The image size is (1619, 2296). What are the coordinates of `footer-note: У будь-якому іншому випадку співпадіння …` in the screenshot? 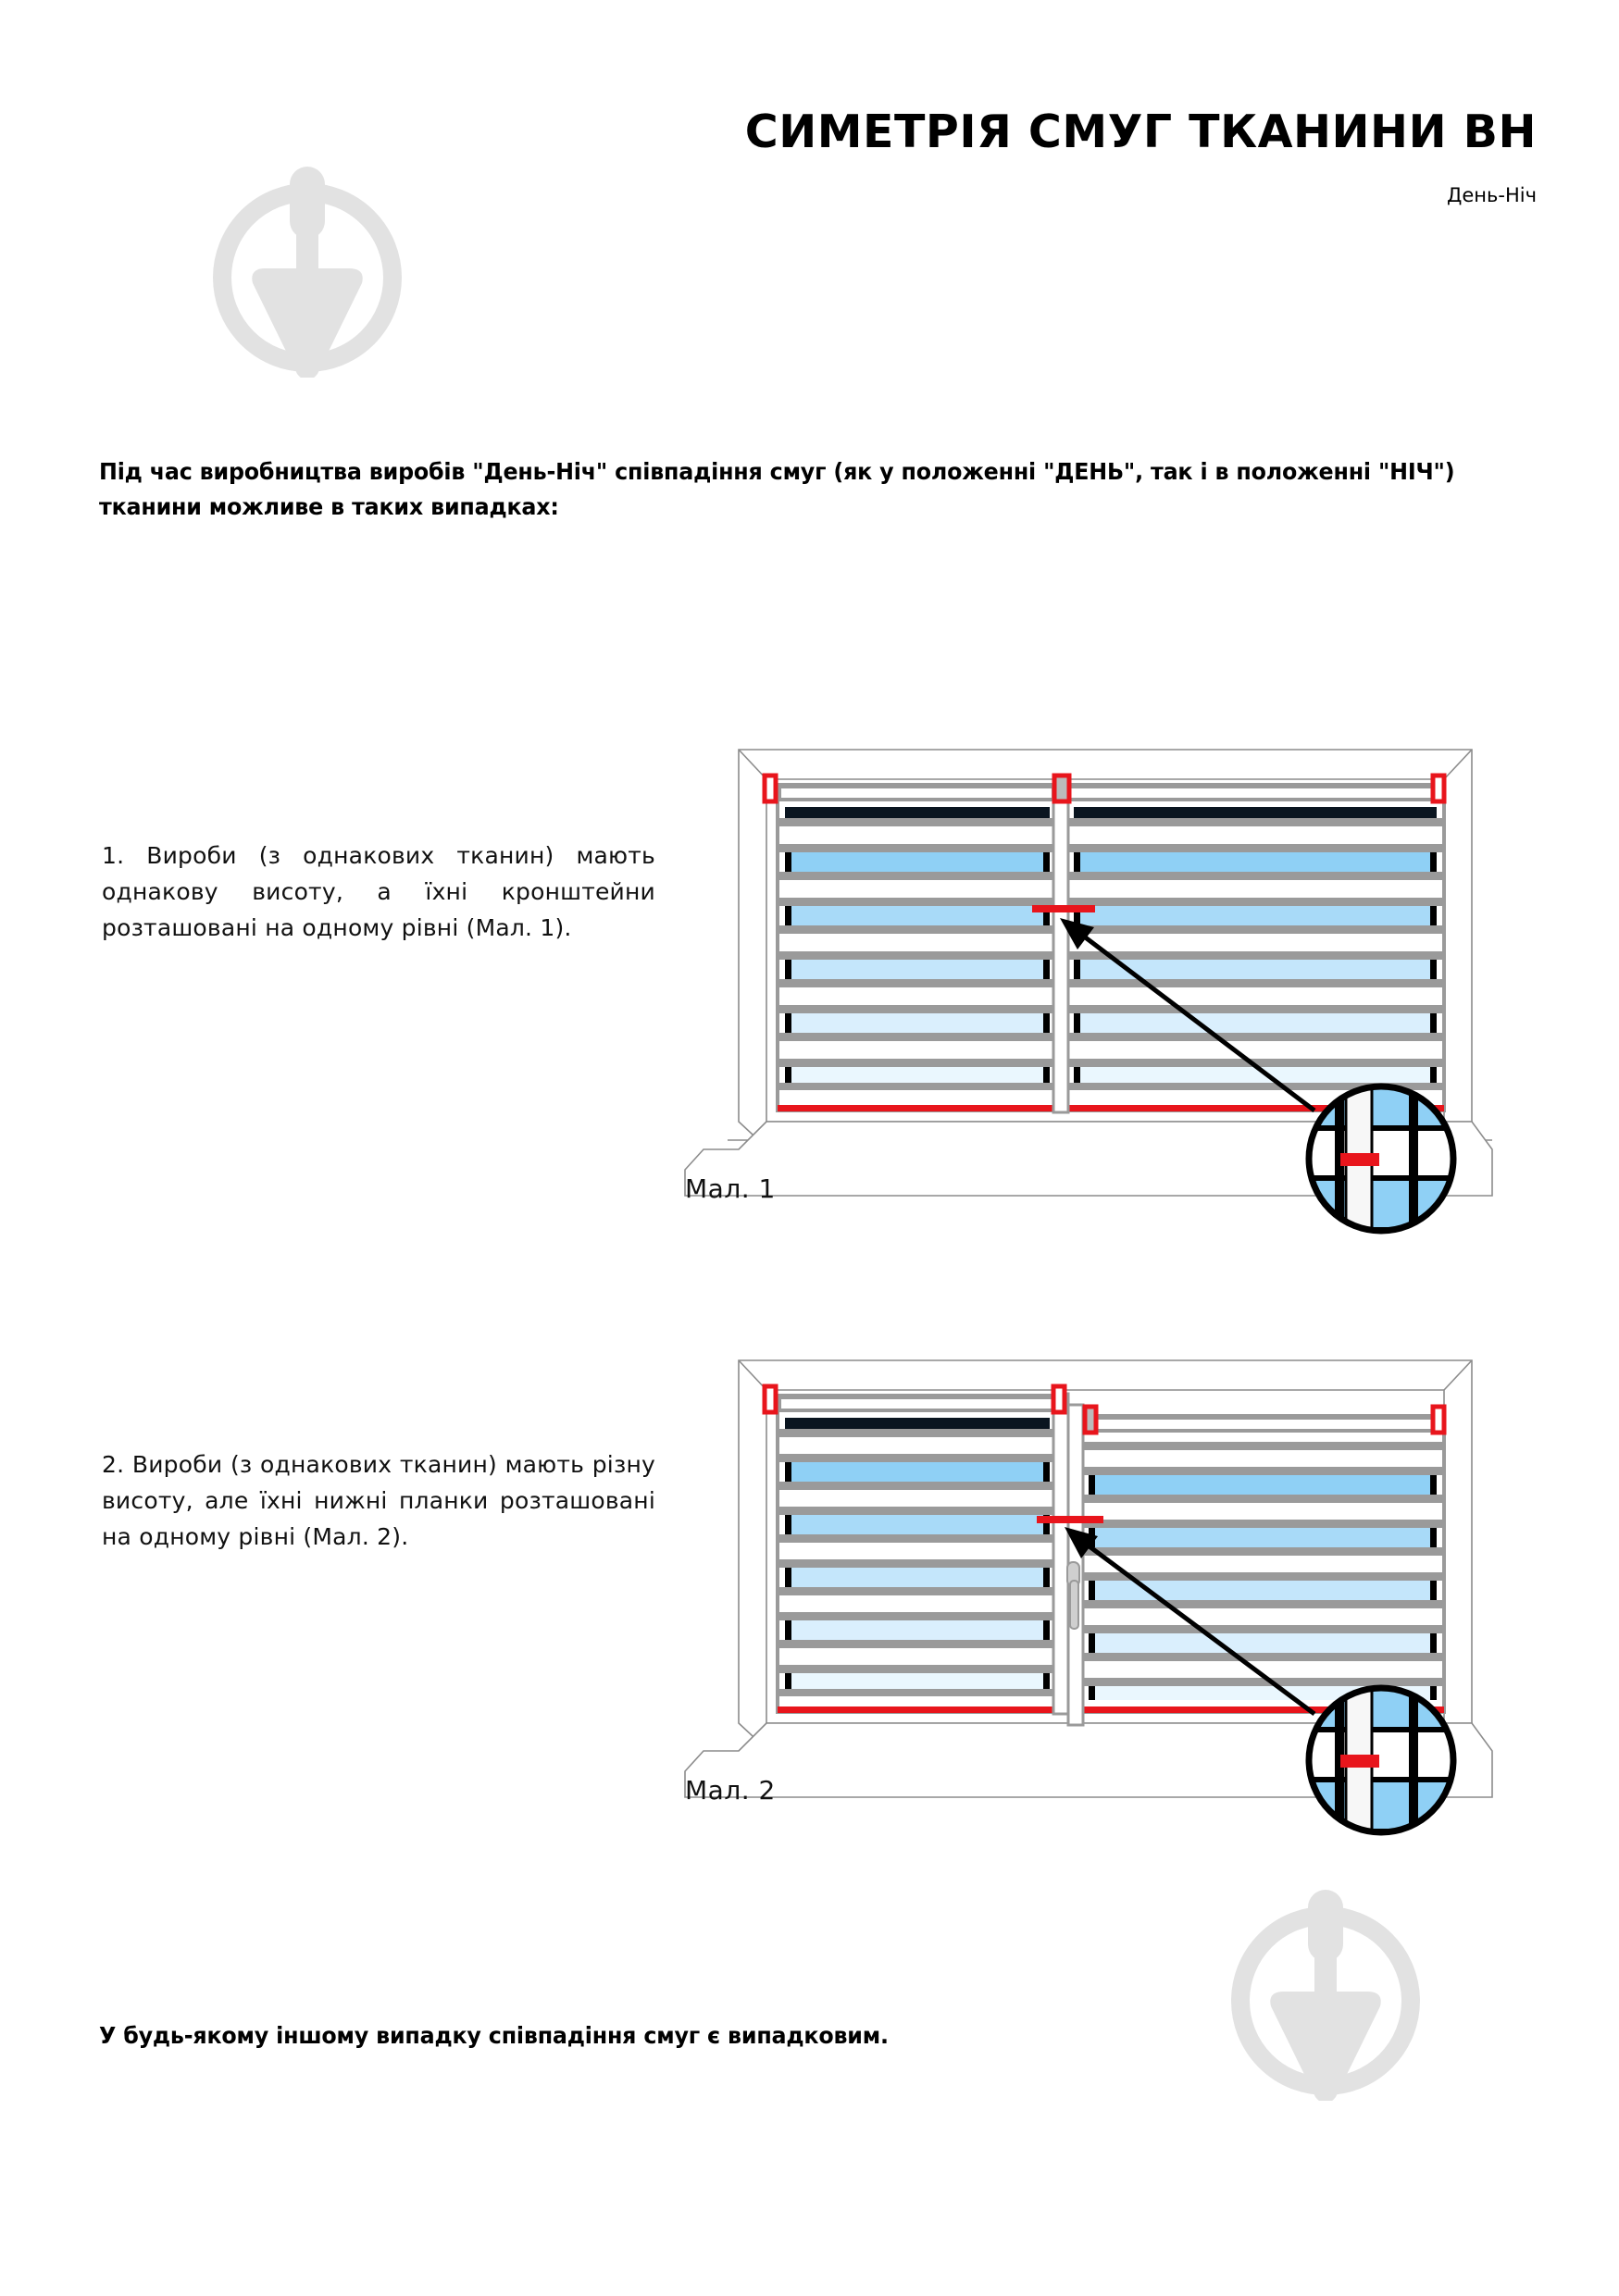 It's located at (494, 2035).